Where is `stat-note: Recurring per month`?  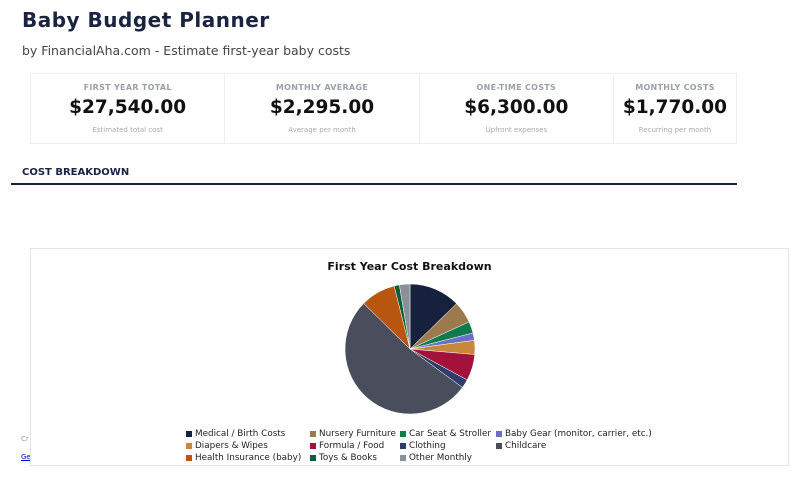
stat-note: Recurring per month is located at coordinates (675, 130).